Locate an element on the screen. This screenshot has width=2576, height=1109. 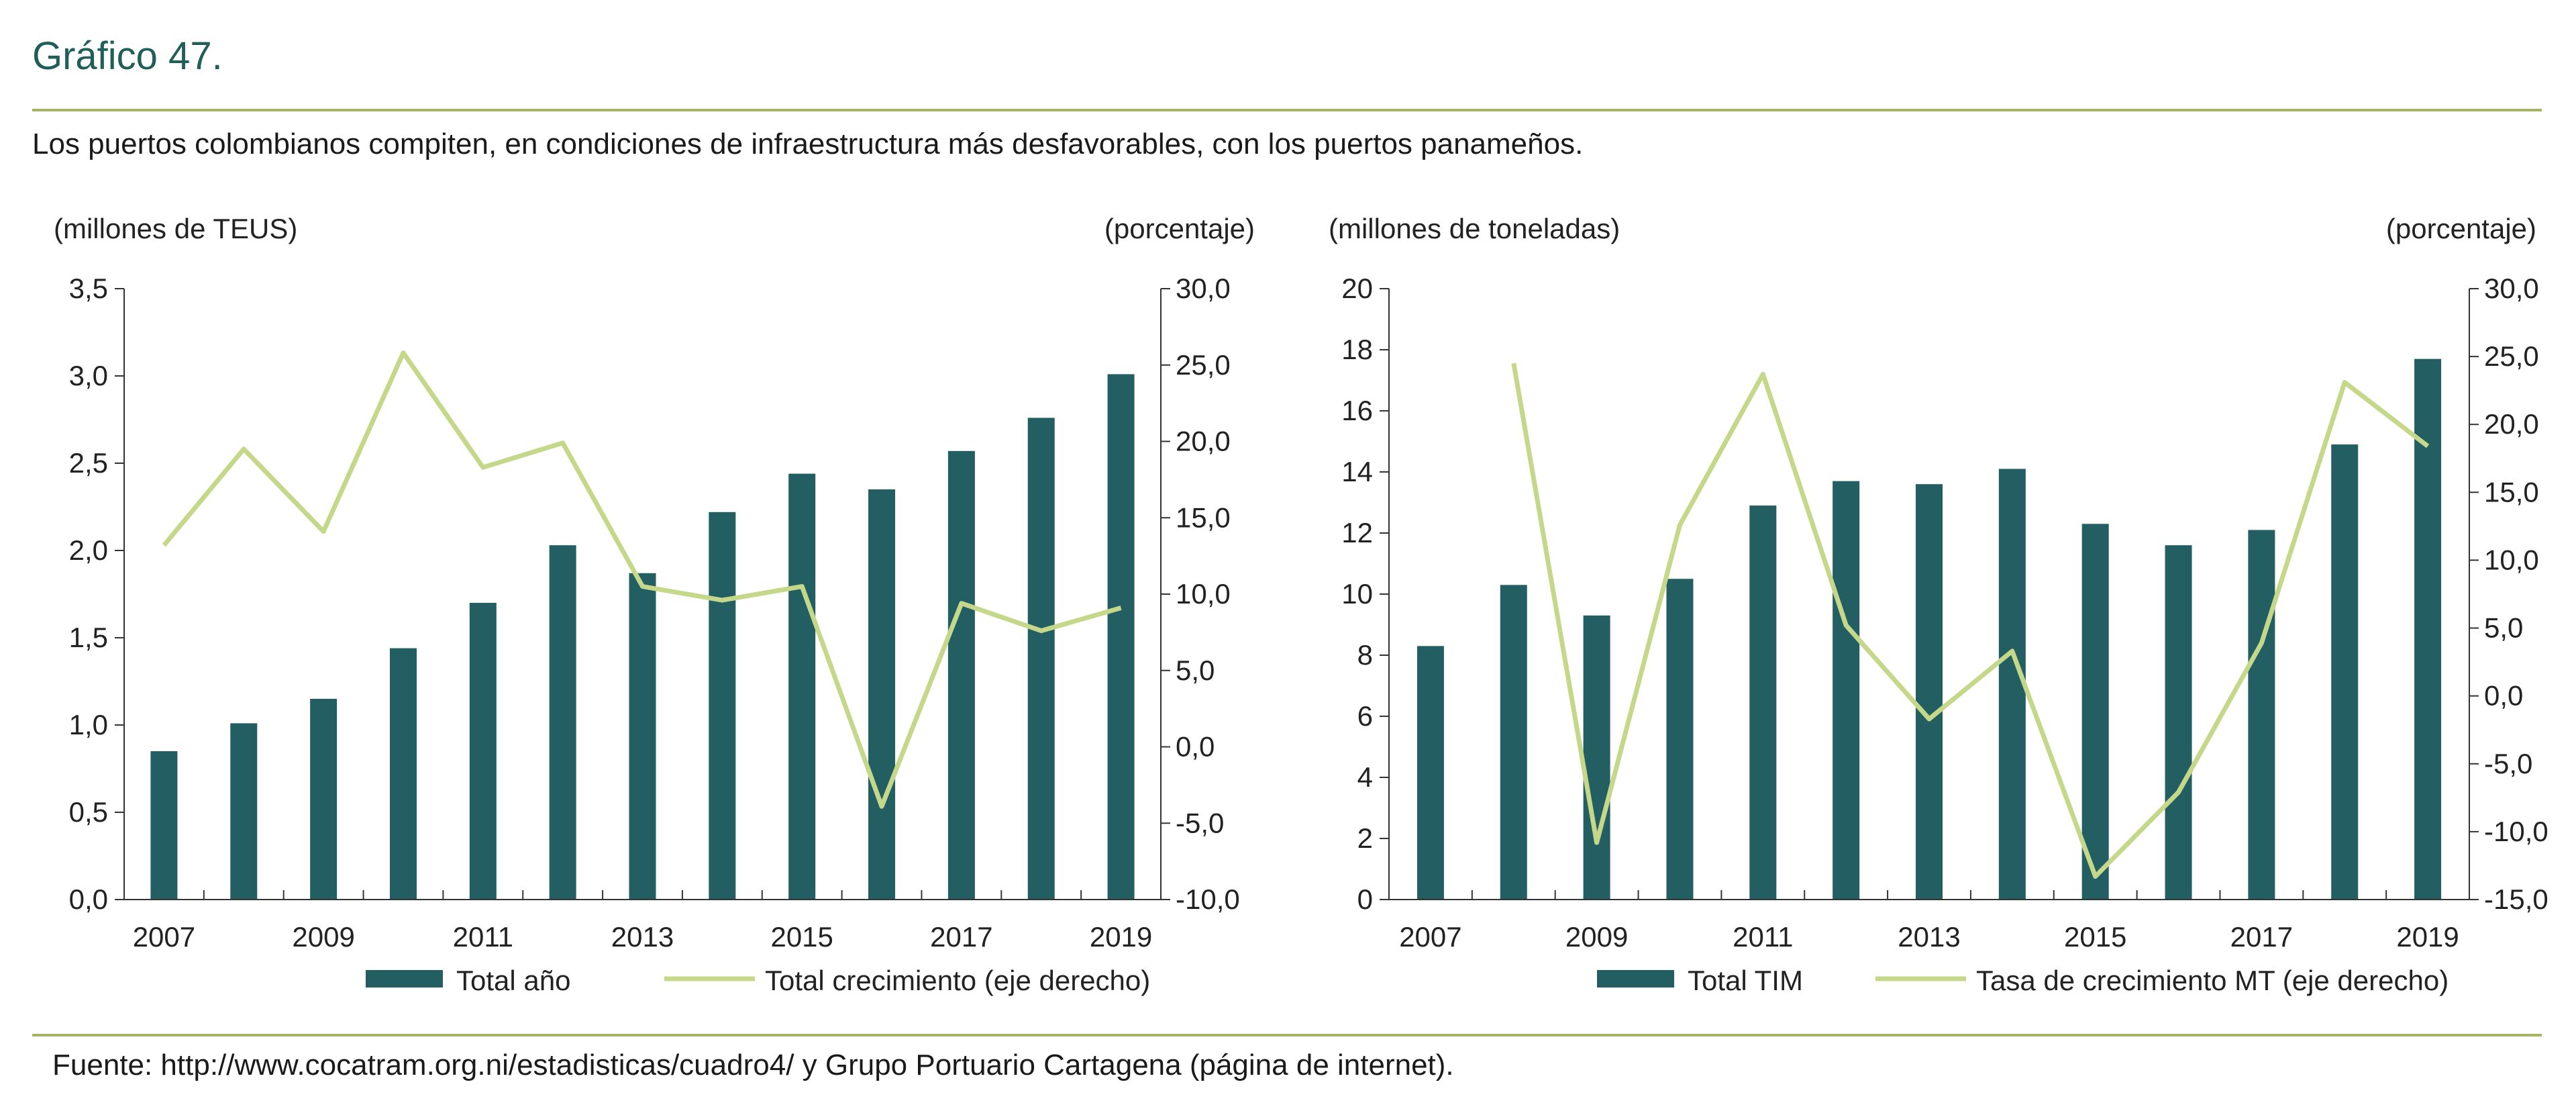
right-tick-label: -15,0 is located at coordinates (2516, 899).